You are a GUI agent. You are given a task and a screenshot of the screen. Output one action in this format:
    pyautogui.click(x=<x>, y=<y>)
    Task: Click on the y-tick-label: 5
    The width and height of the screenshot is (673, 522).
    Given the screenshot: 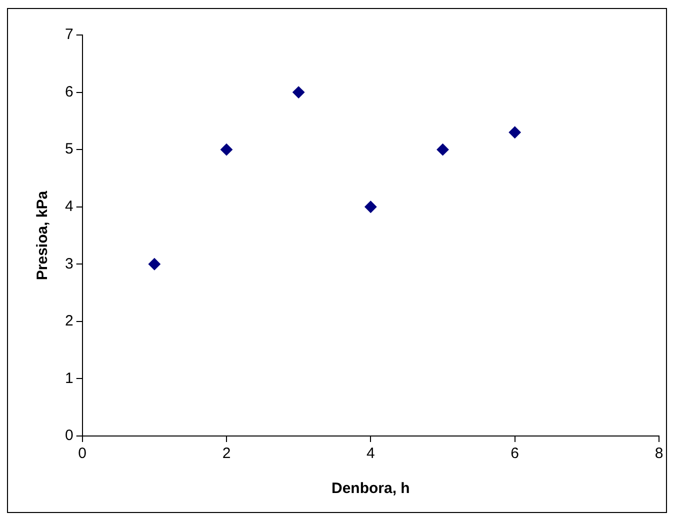 What is the action you would take?
    pyautogui.click(x=69, y=149)
    